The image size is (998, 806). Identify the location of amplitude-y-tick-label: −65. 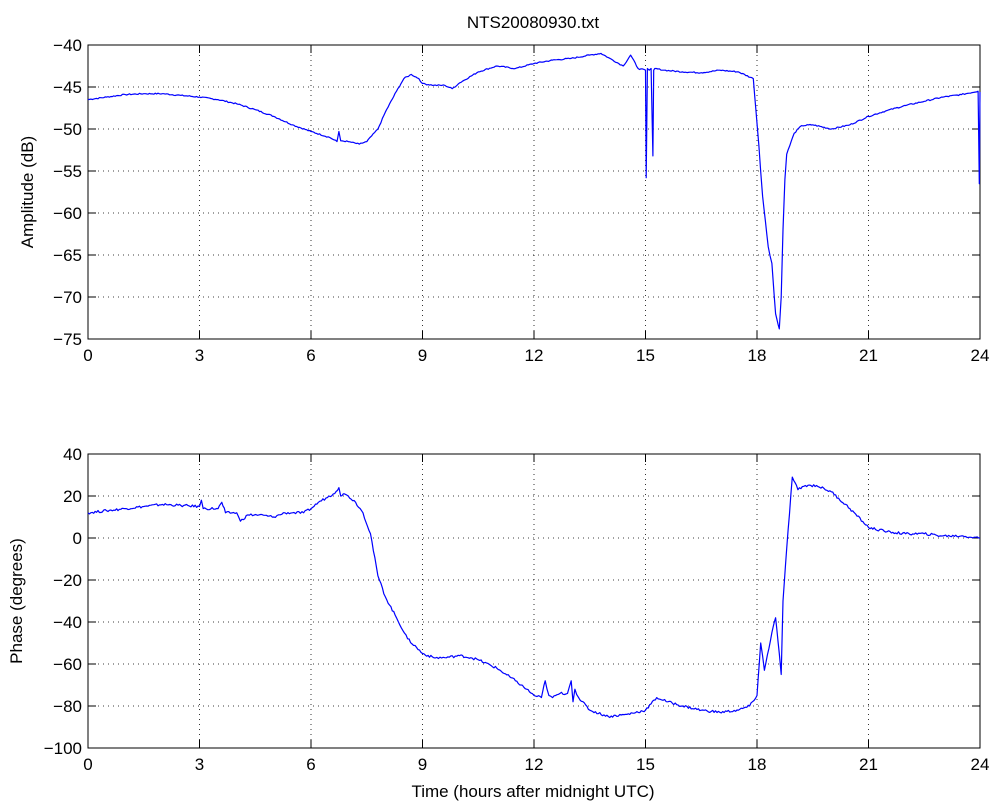
(67, 255).